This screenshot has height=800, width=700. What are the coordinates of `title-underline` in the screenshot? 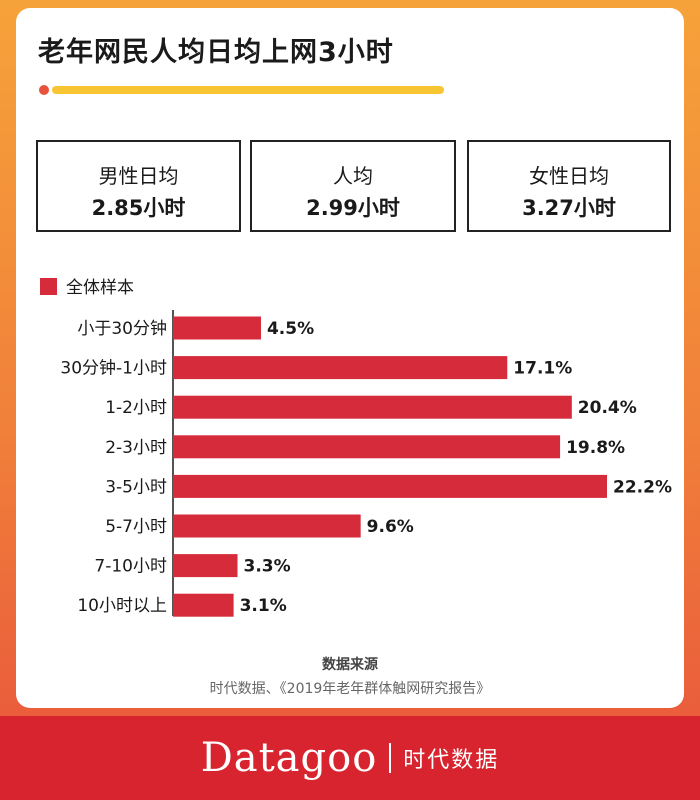 It's located at (241, 90).